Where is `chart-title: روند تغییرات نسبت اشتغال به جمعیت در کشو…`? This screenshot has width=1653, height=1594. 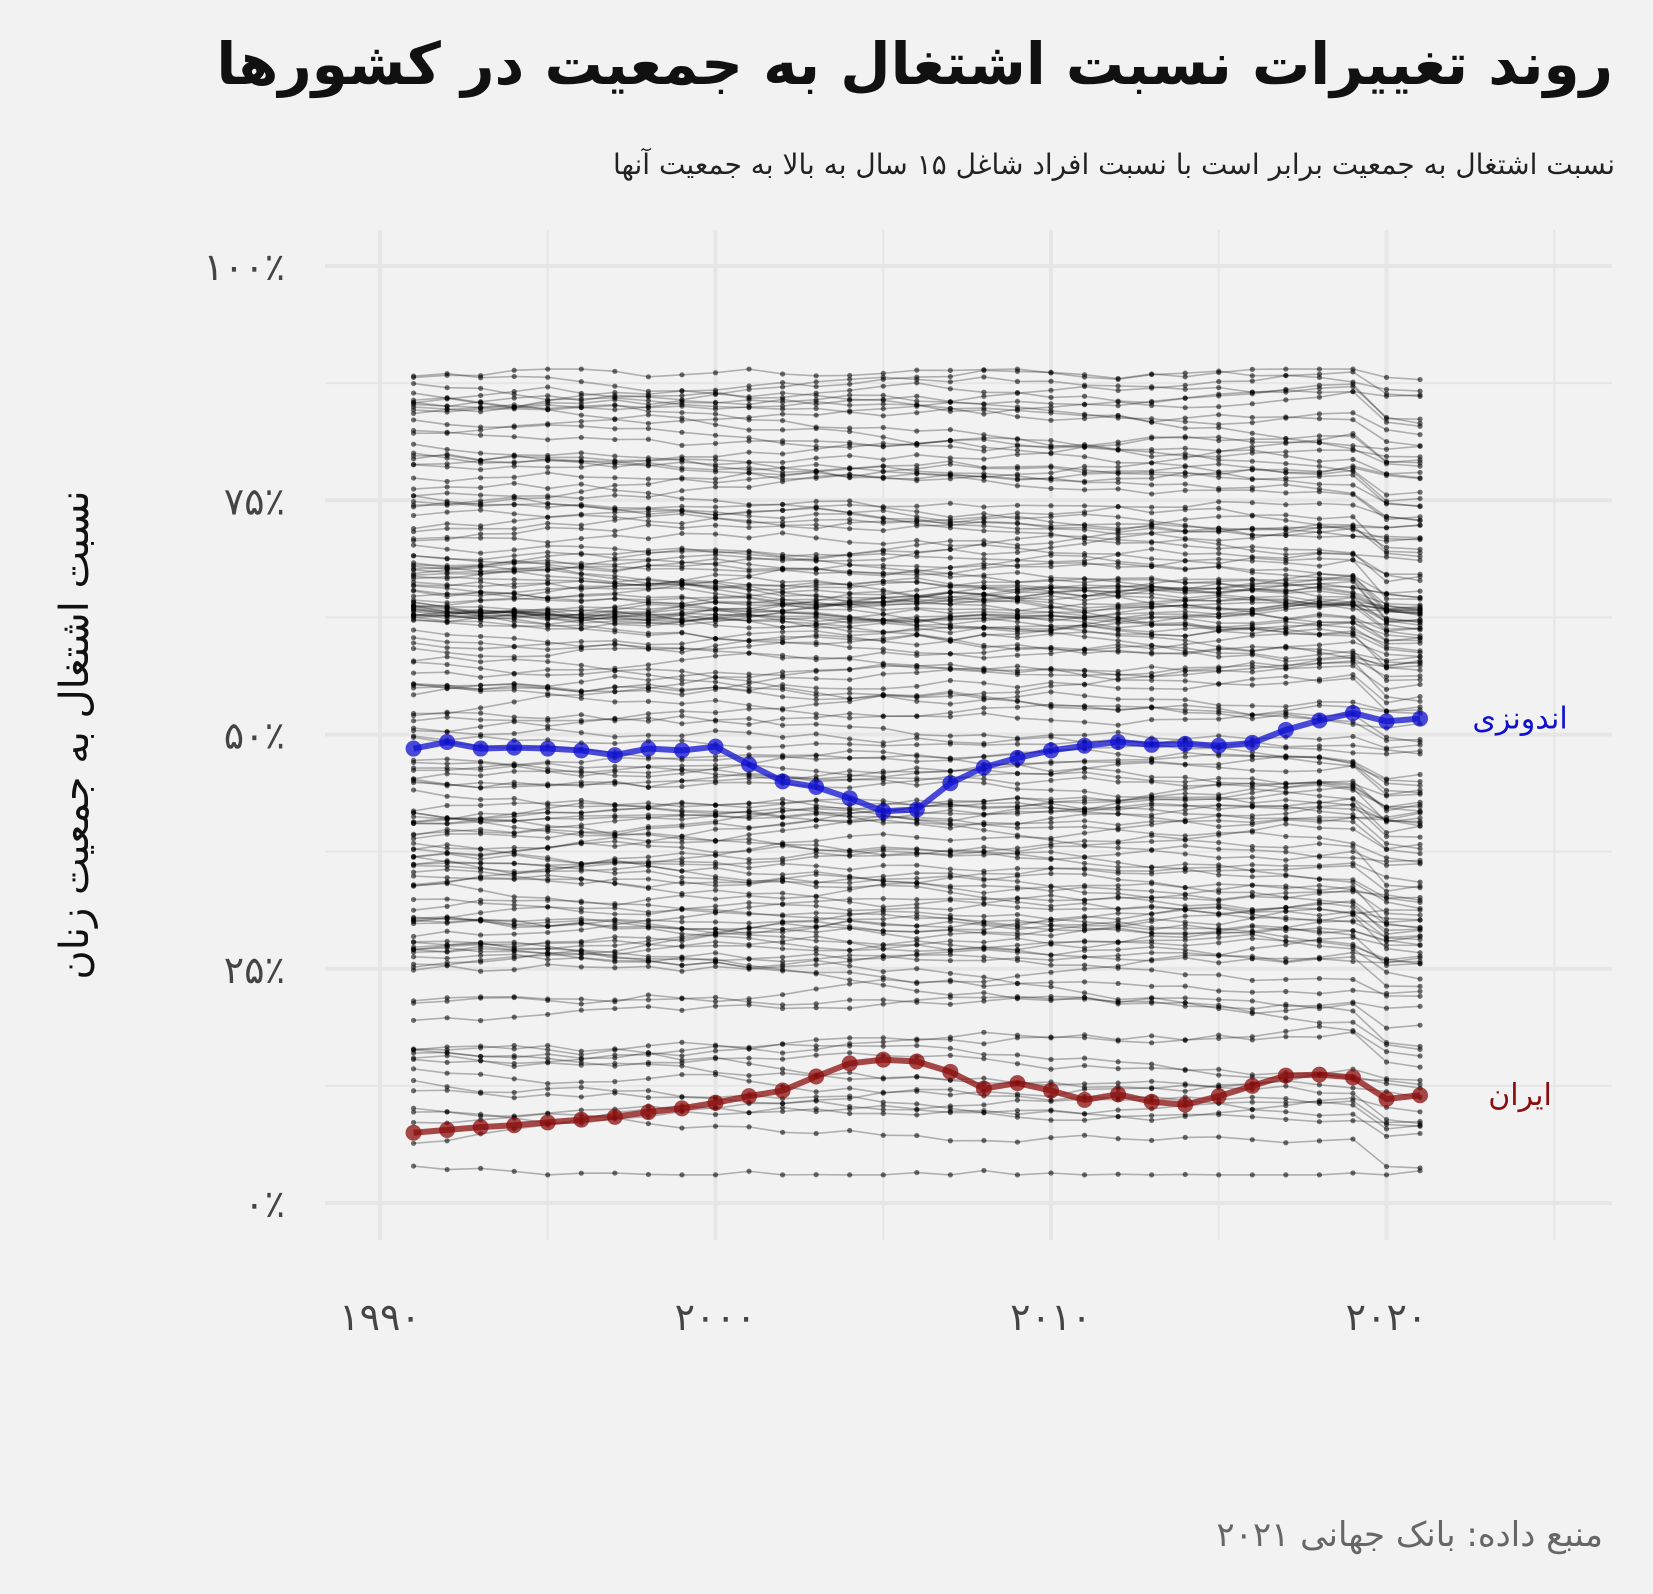 chart-title: روند تغییرات نسبت اشتغال به جمعیت در کشو… is located at coordinates (914, 64).